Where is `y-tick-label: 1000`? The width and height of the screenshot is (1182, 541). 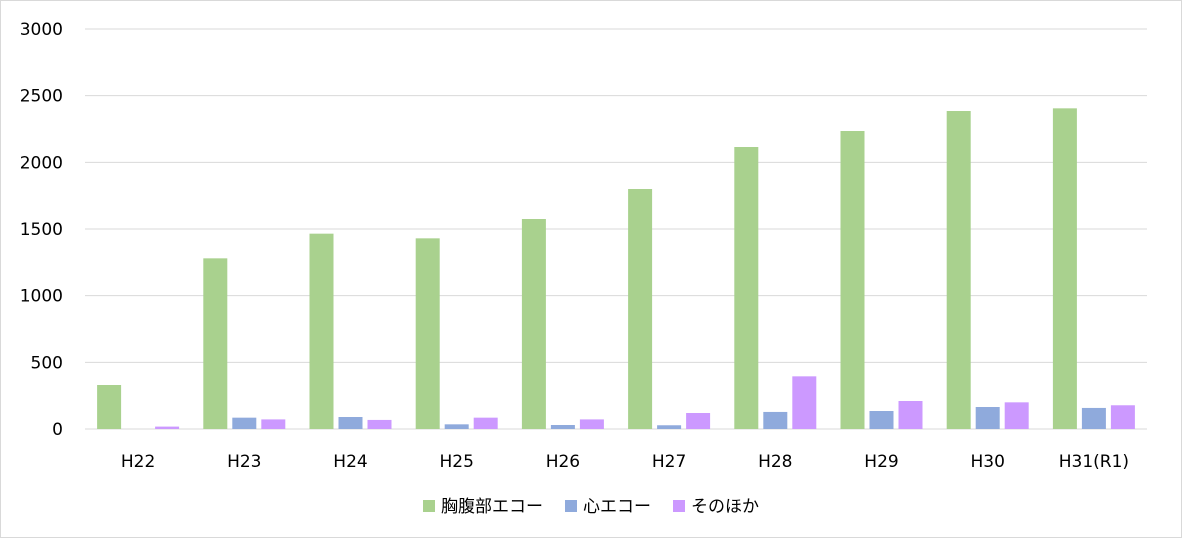 y-tick-label: 1000 is located at coordinates (41, 297).